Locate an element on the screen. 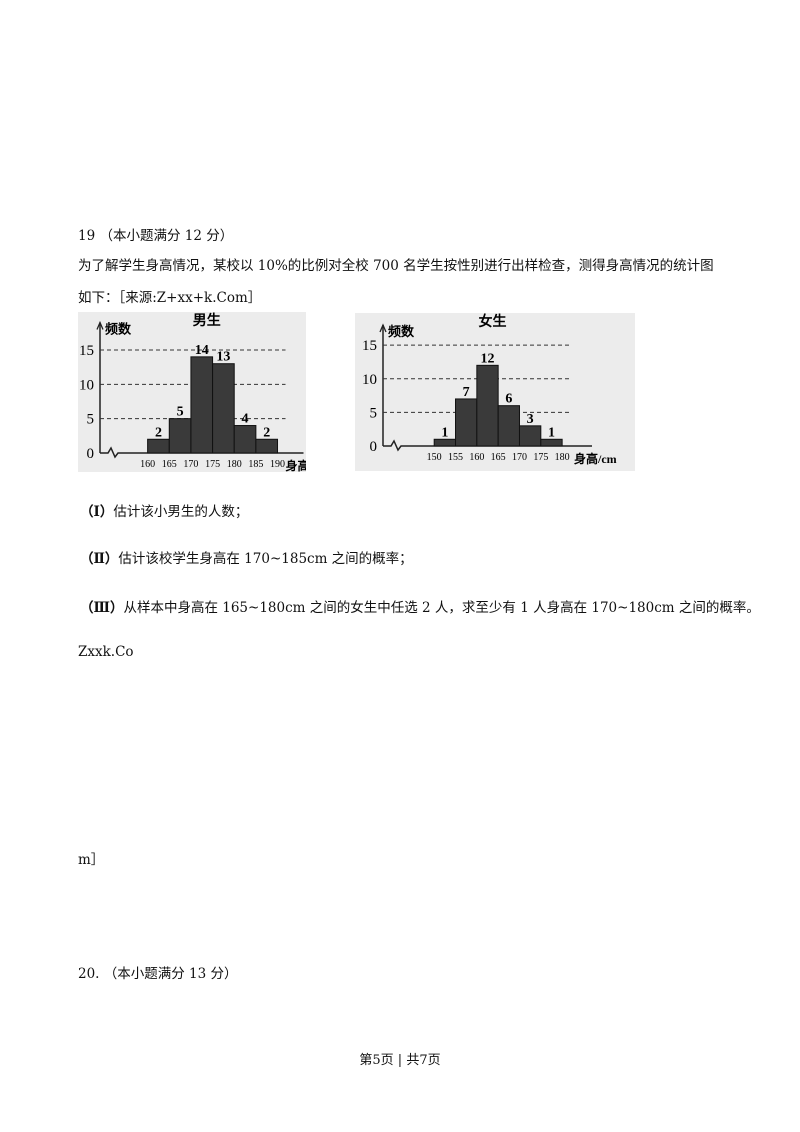  data-label: 14 is located at coordinates (202, 350).